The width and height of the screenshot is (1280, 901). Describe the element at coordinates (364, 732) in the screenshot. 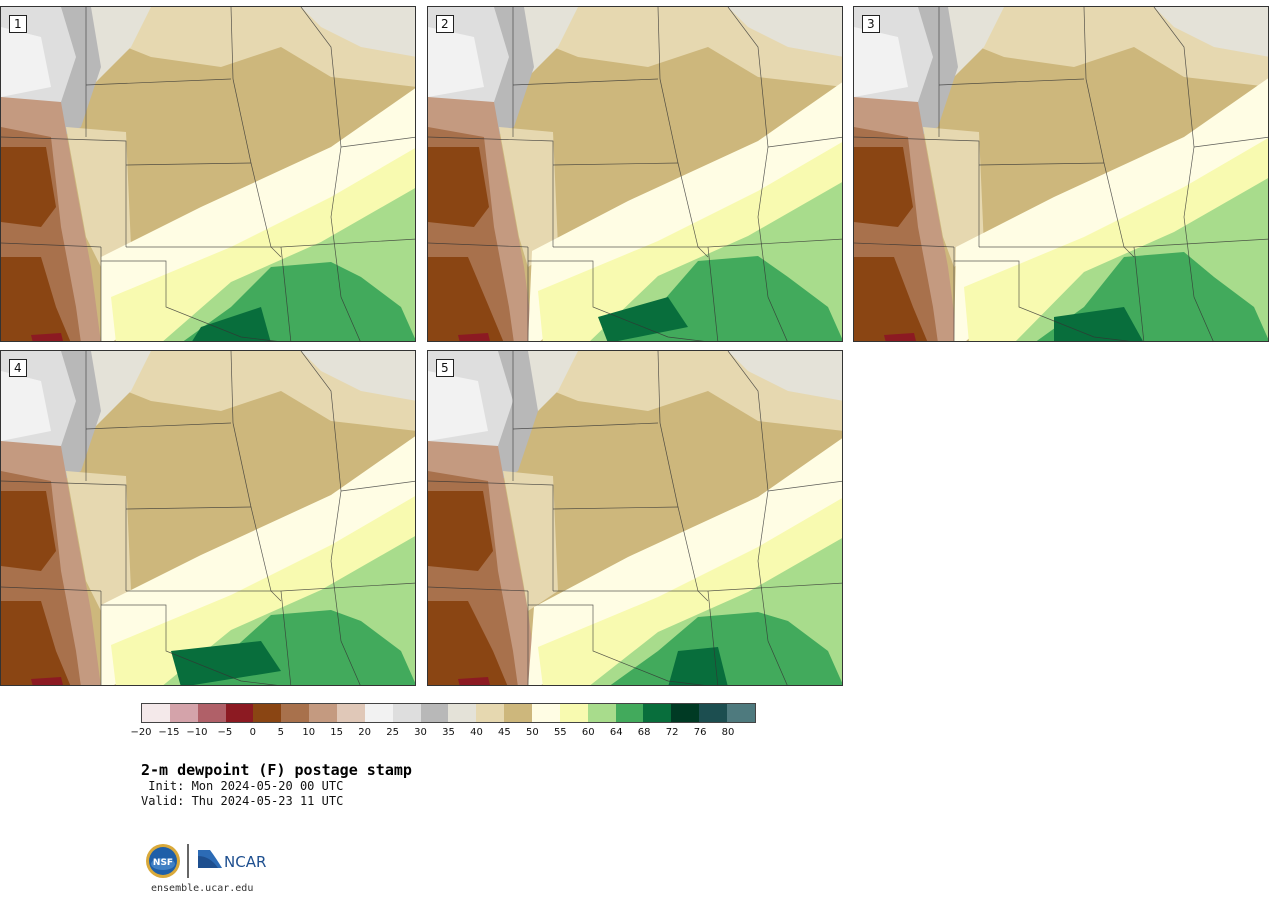

I see `colorbar-tick: 20` at that location.